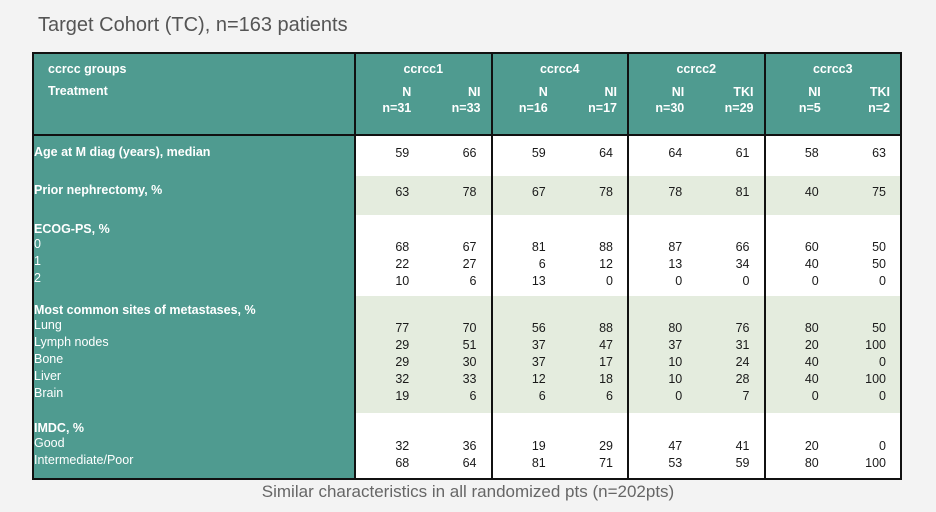  Describe the element at coordinates (730, 195) in the screenshot. I see `table-cell: 81` at that location.